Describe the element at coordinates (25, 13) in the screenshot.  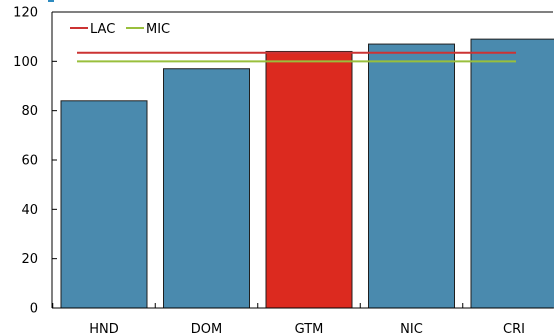
I see `y-tick-label: 120` at that location.